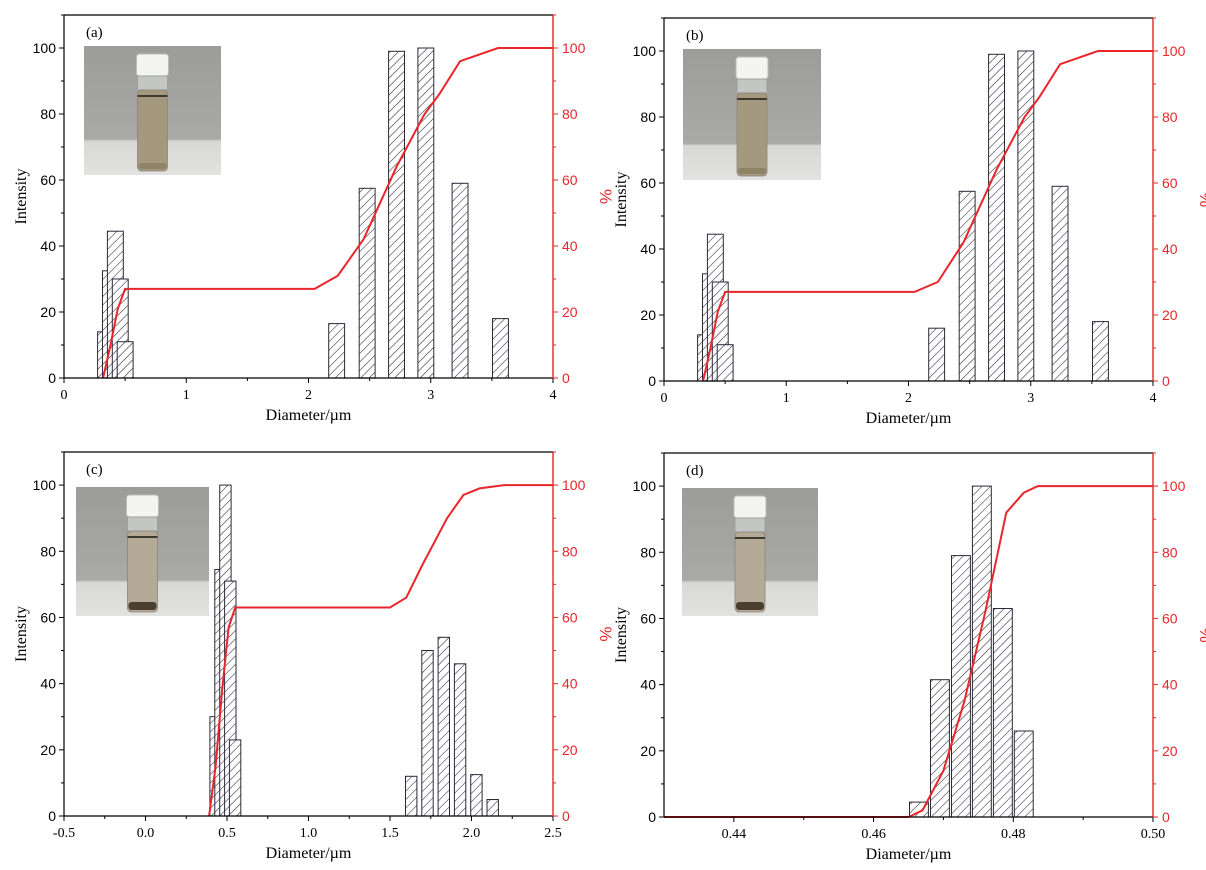  I want to click on x-tick-label: 0.48, so click(1013, 834).